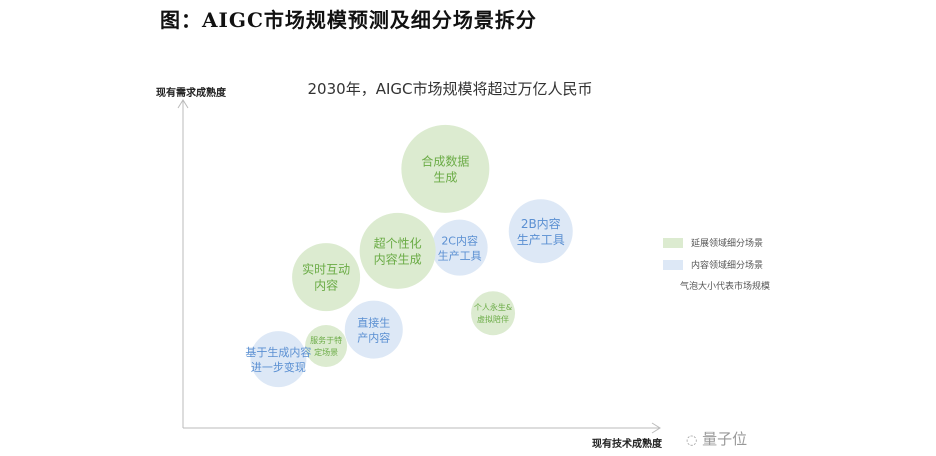 The height and width of the screenshot is (456, 936). I want to click on bubble: 个人永生&虚拟陪伴, so click(493, 313).